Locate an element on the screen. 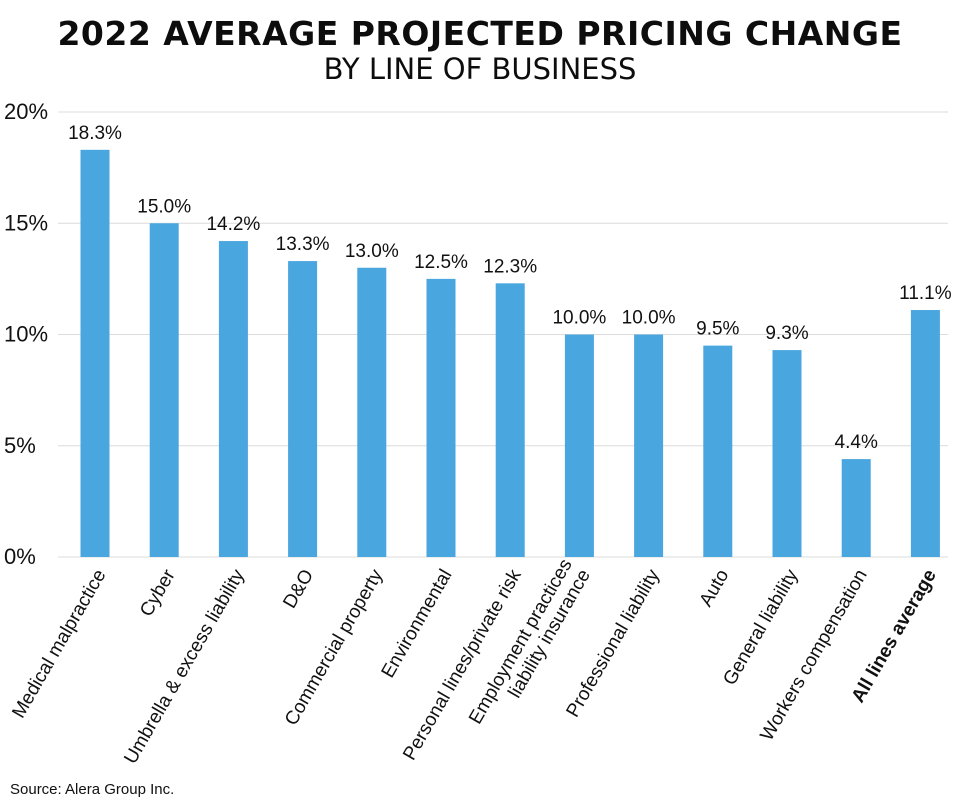  x-tick-label: Medical malpractice is located at coordinates (59, 644).